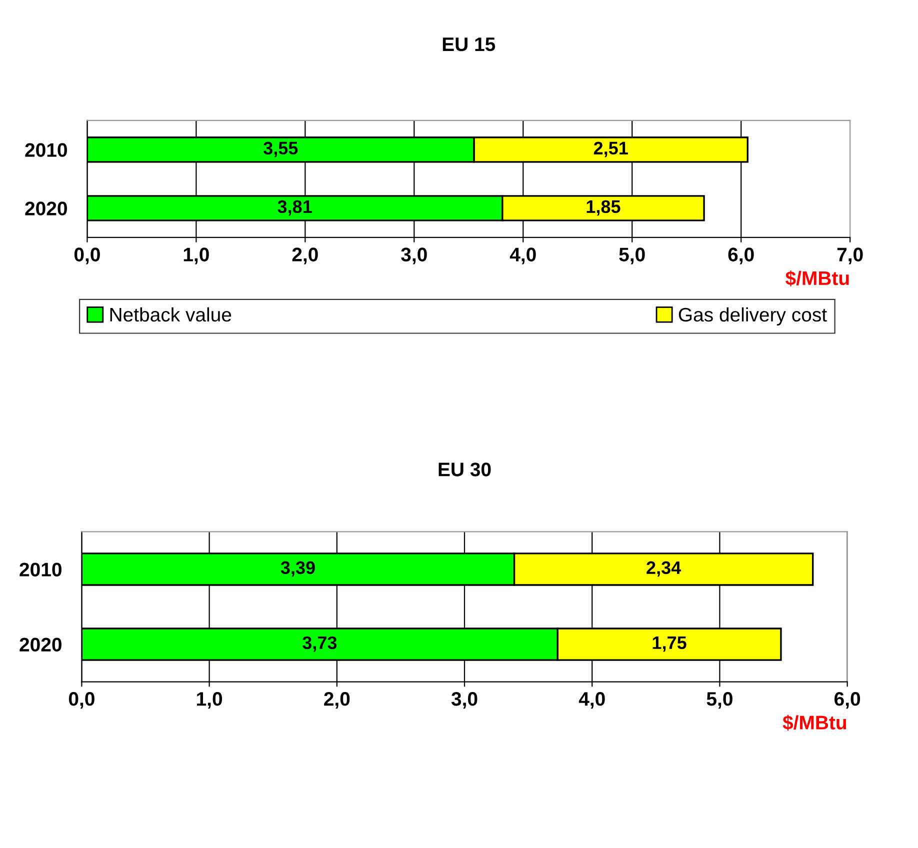 The image size is (918, 848). What do you see at coordinates (469, 45) in the screenshot?
I see `chart-title: EU 15` at bounding box center [469, 45].